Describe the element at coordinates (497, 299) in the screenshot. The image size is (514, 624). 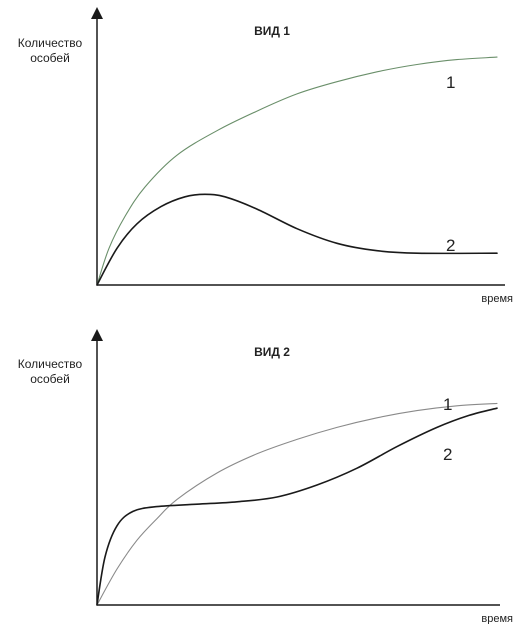
I see `chart-1-xlabel: время` at that location.